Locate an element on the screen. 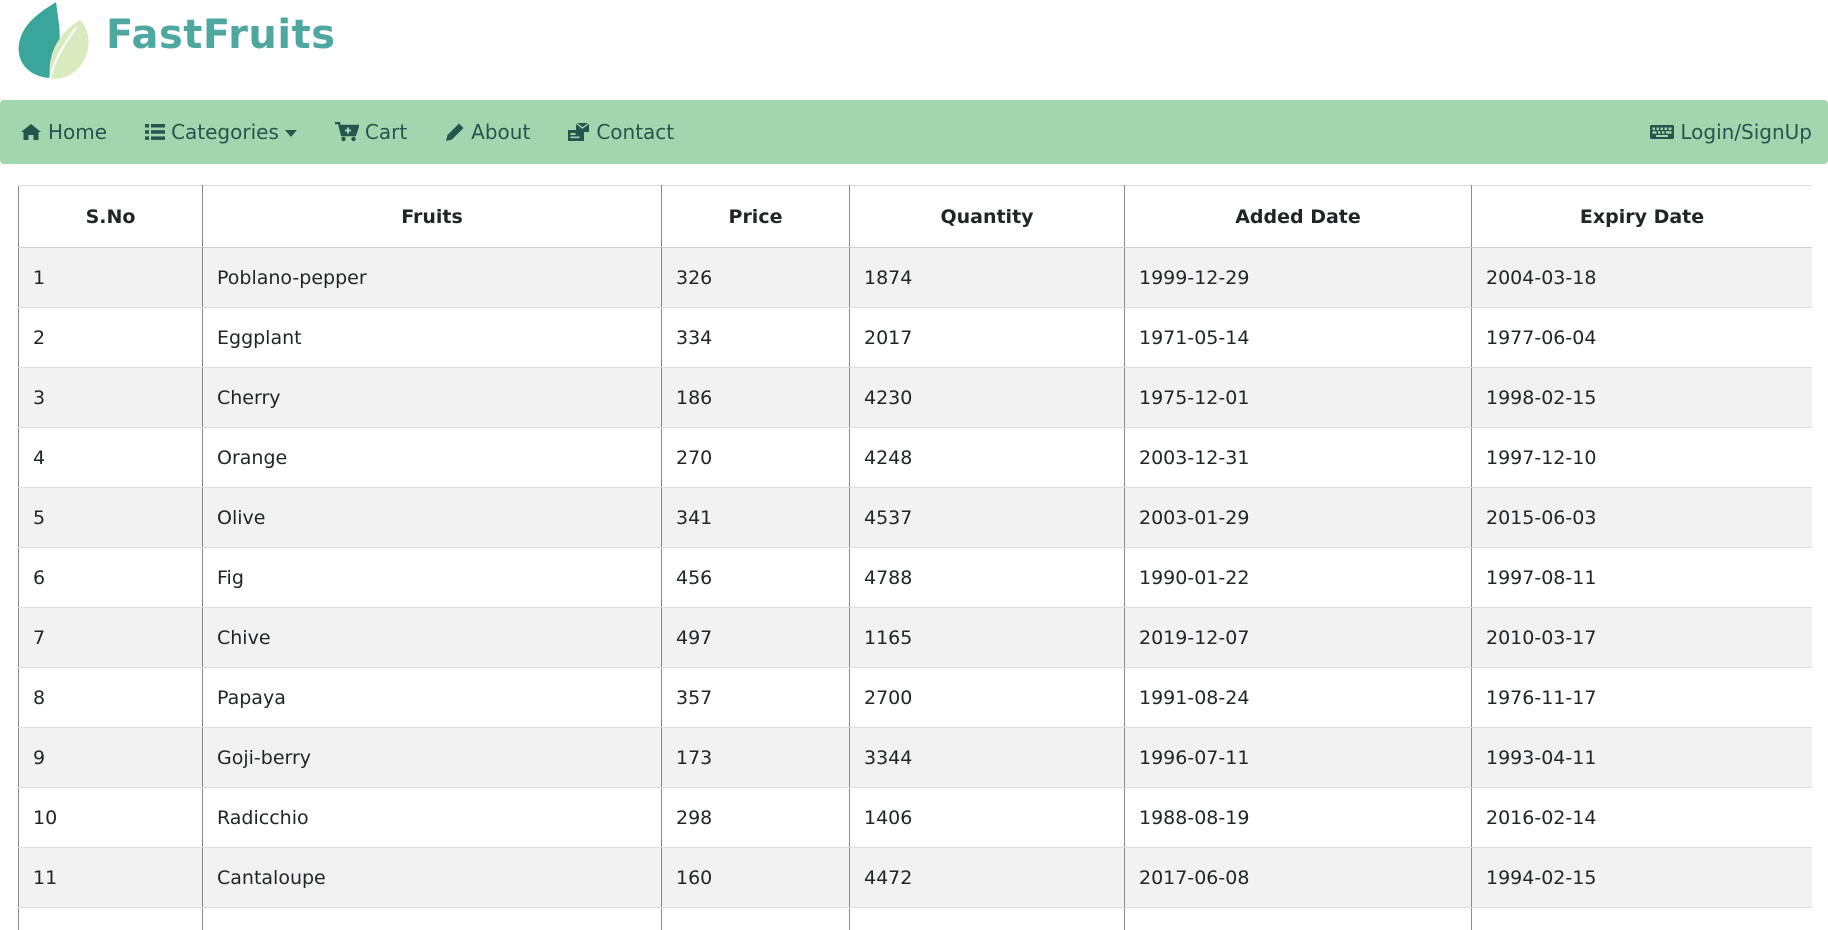  cell-fruit: Fig is located at coordinates (432, 577).